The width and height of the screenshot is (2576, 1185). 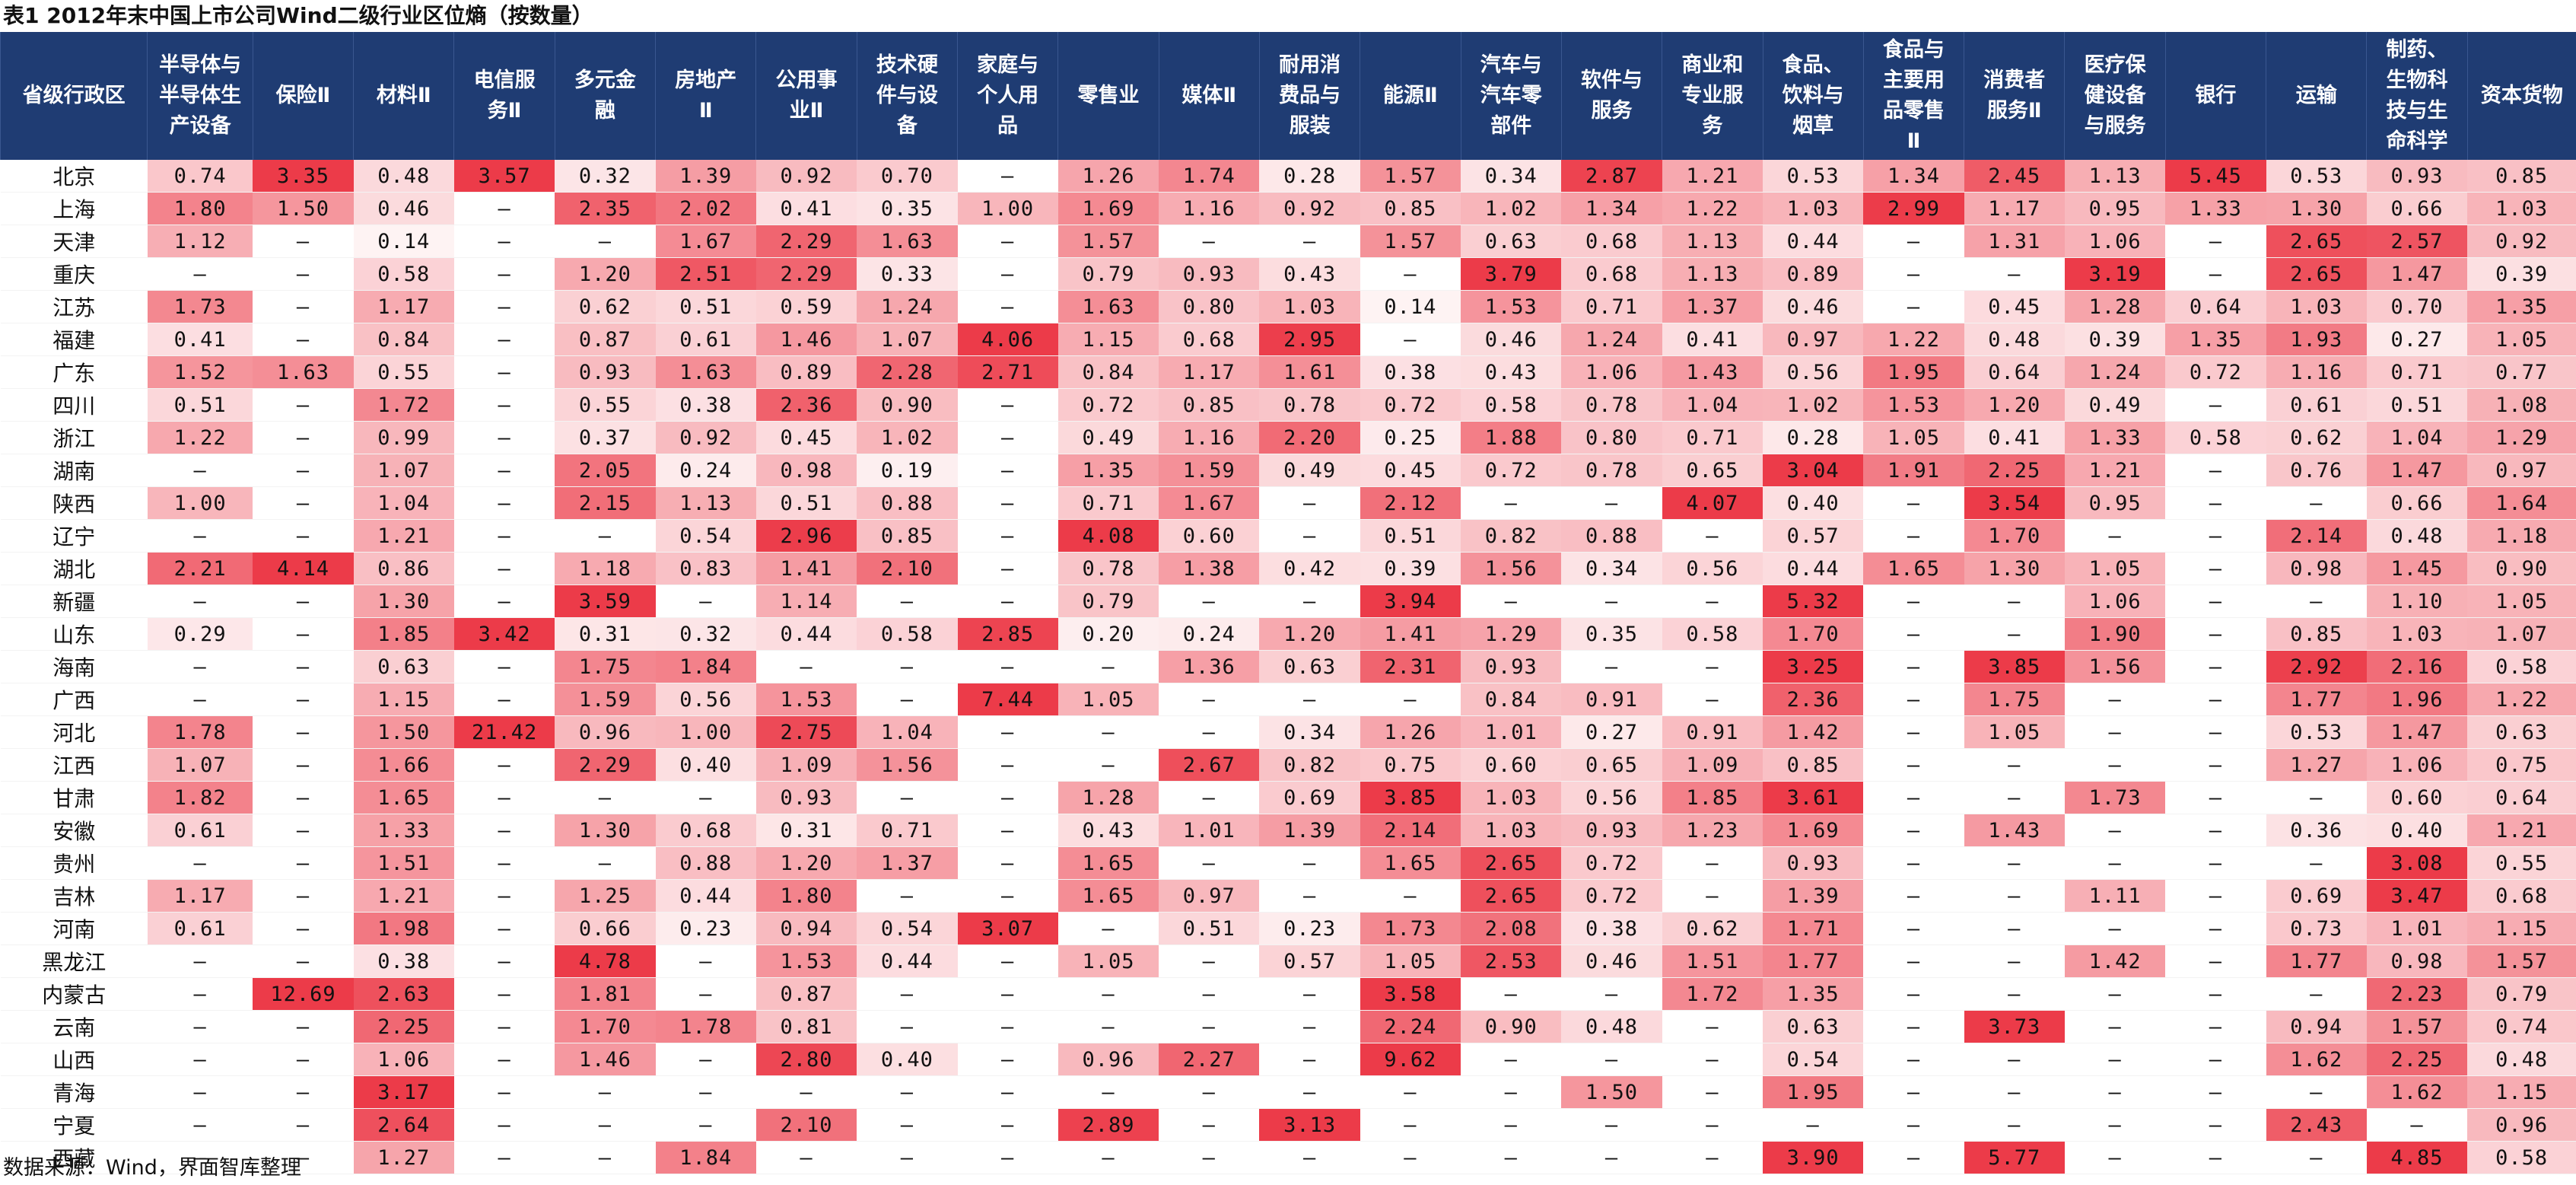 I want to click on value-cell: 0.19, so click(x=907, y=470).